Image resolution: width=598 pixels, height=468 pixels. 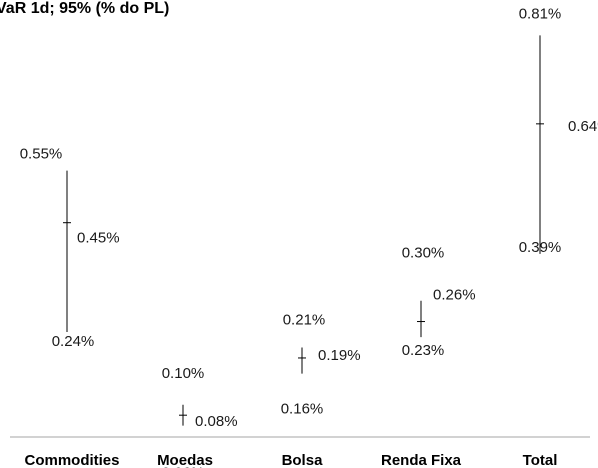 What do you see at coordinates (84, 8) in the screenshot?
I see `chart-title: VaR 1d; 95% (% do PL)` at bounding box center [84, 8].